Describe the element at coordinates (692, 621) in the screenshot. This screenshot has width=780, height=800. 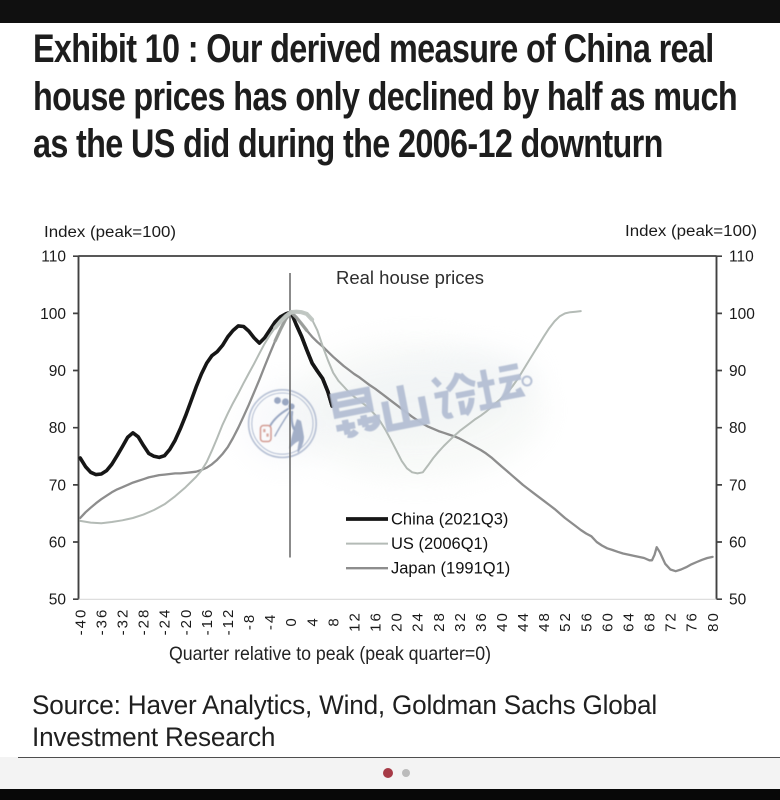
I see `svg-text: 76` at that location.